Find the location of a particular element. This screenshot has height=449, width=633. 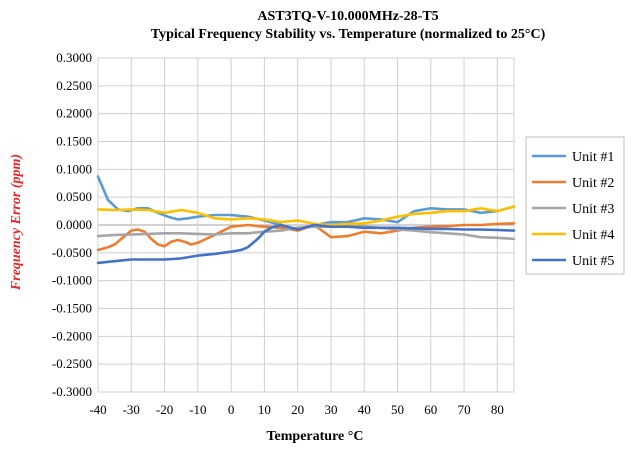

y-tick-label: 0.0000 is located at coordinates (74, 224).